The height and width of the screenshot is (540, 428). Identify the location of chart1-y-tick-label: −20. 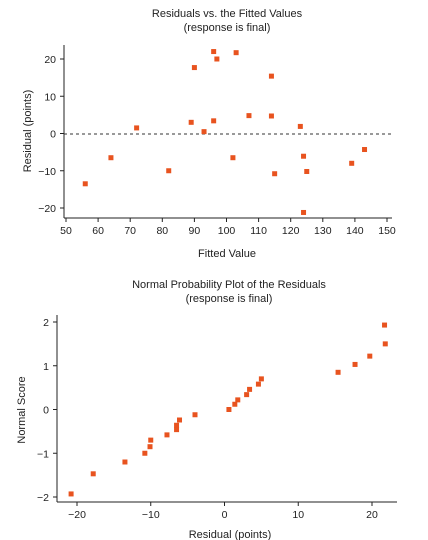
(47, 209).